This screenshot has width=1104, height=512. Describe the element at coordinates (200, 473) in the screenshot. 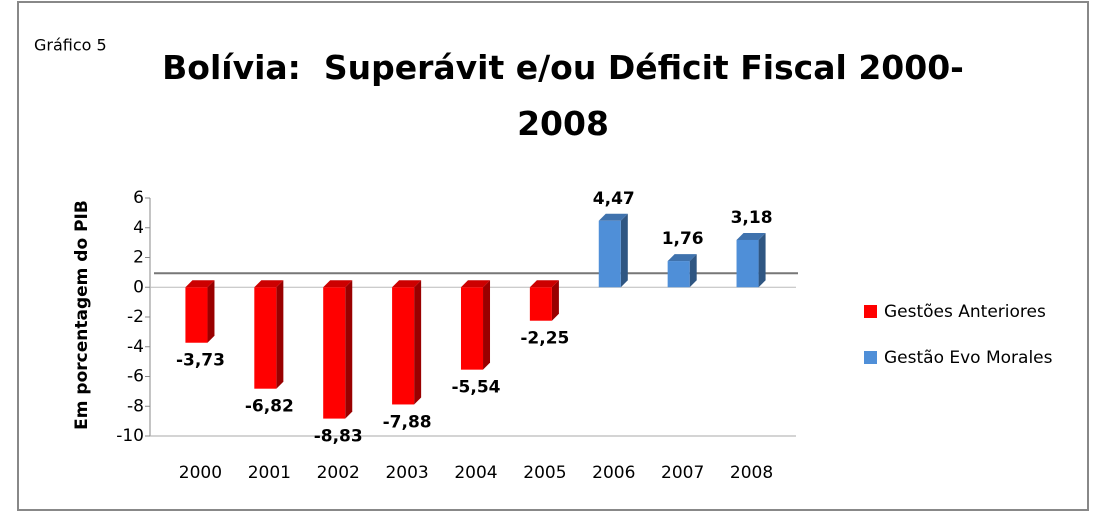

I see `x-tick-label: 2000` at that location.